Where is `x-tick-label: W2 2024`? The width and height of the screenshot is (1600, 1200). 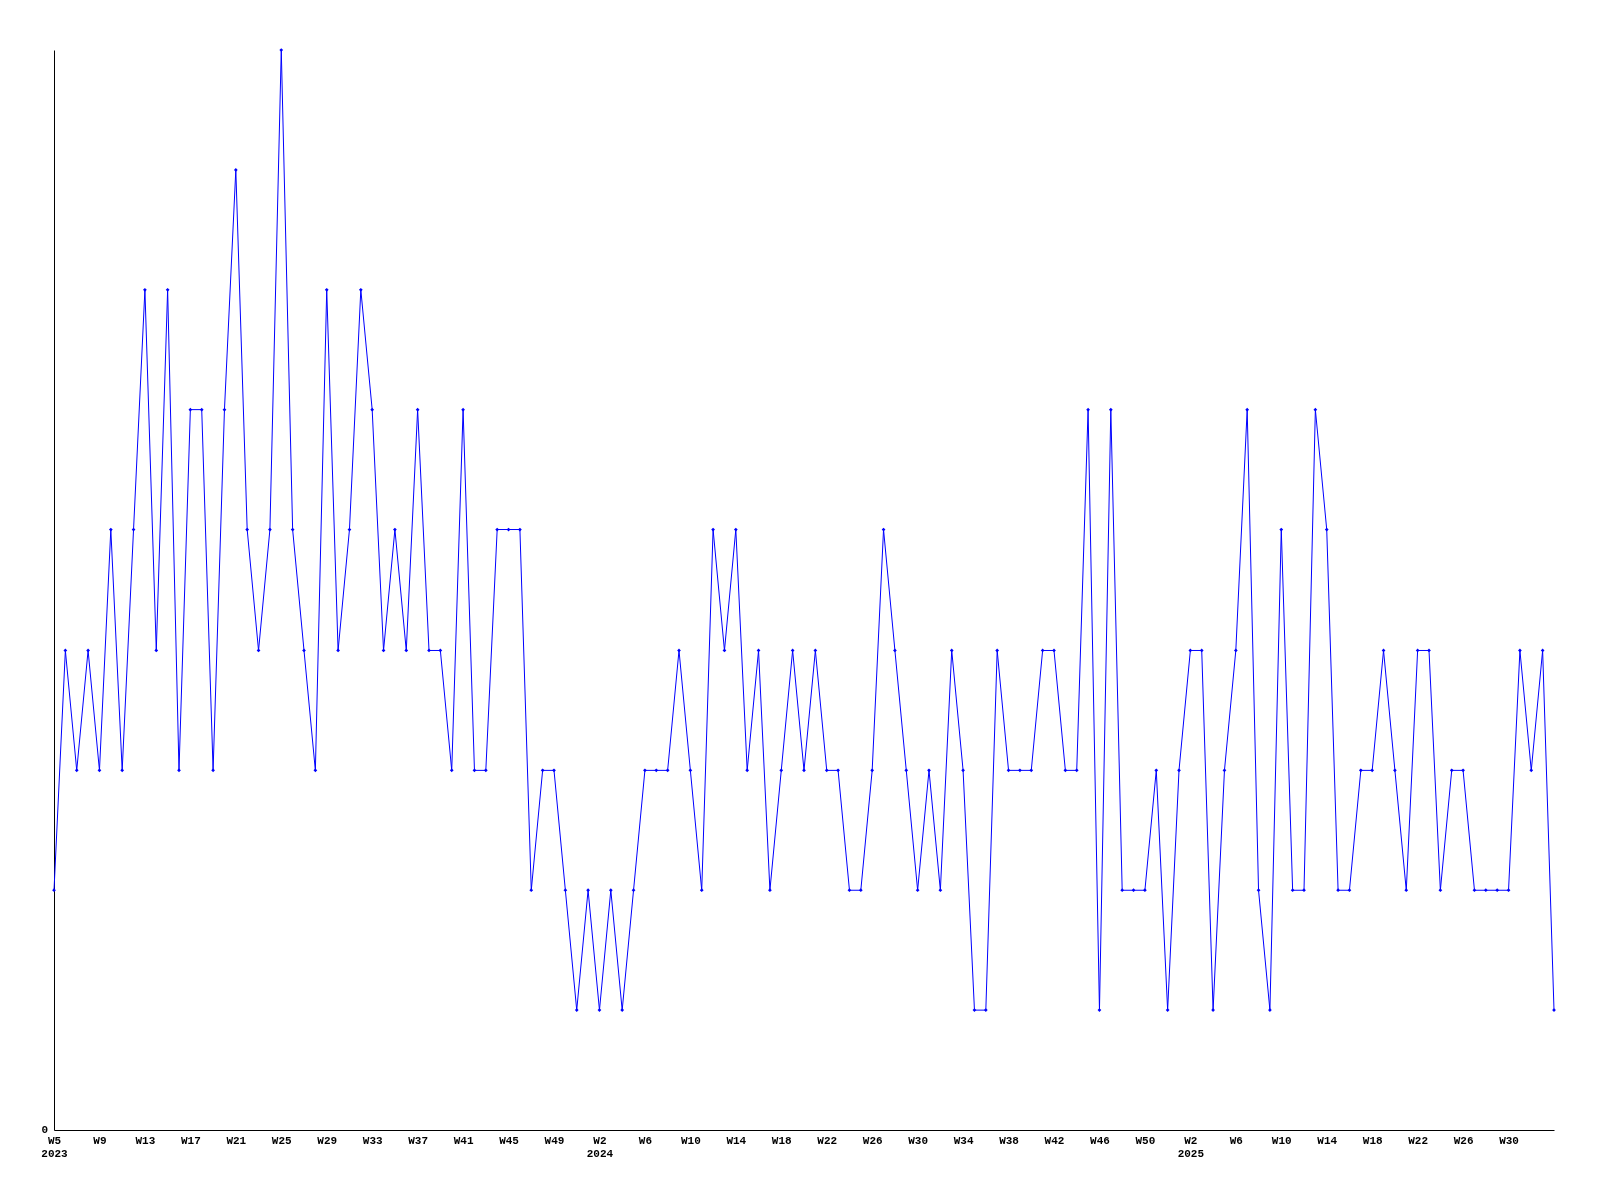
x-tick-label: W2 2024 is located at coordinates (600, 1147).